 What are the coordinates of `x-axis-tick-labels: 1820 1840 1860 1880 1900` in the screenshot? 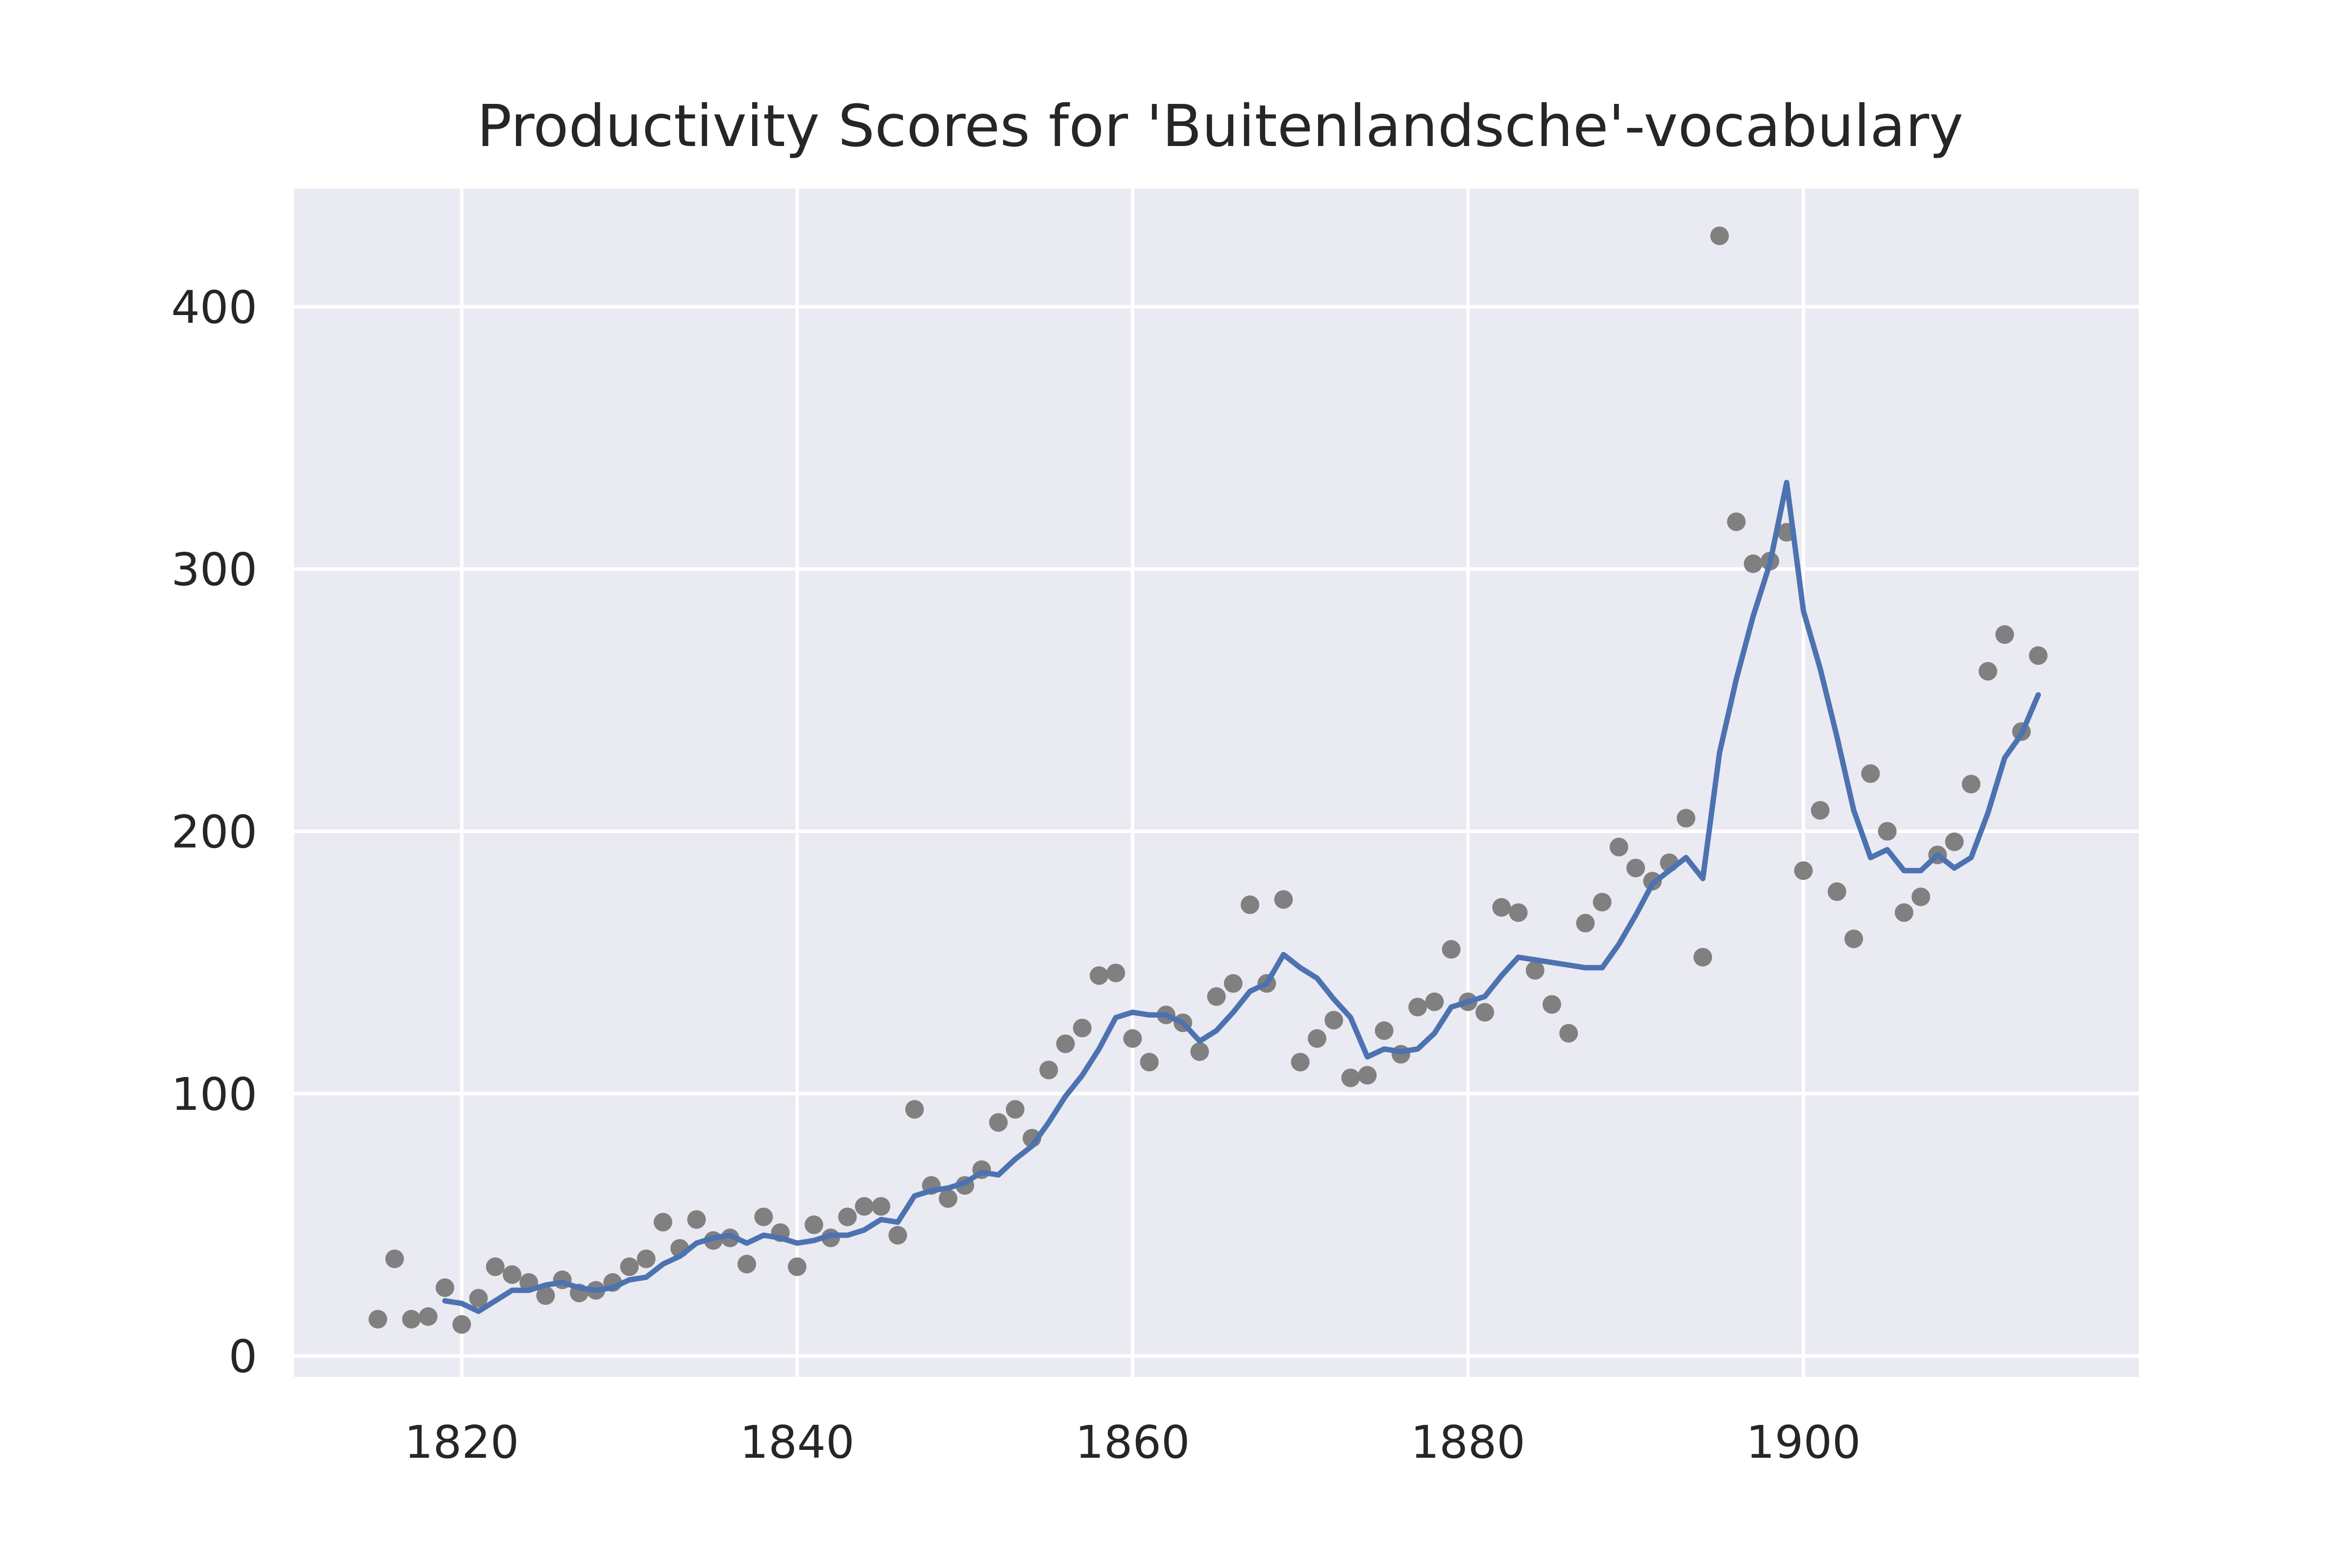 It's located at (1132, 1442).